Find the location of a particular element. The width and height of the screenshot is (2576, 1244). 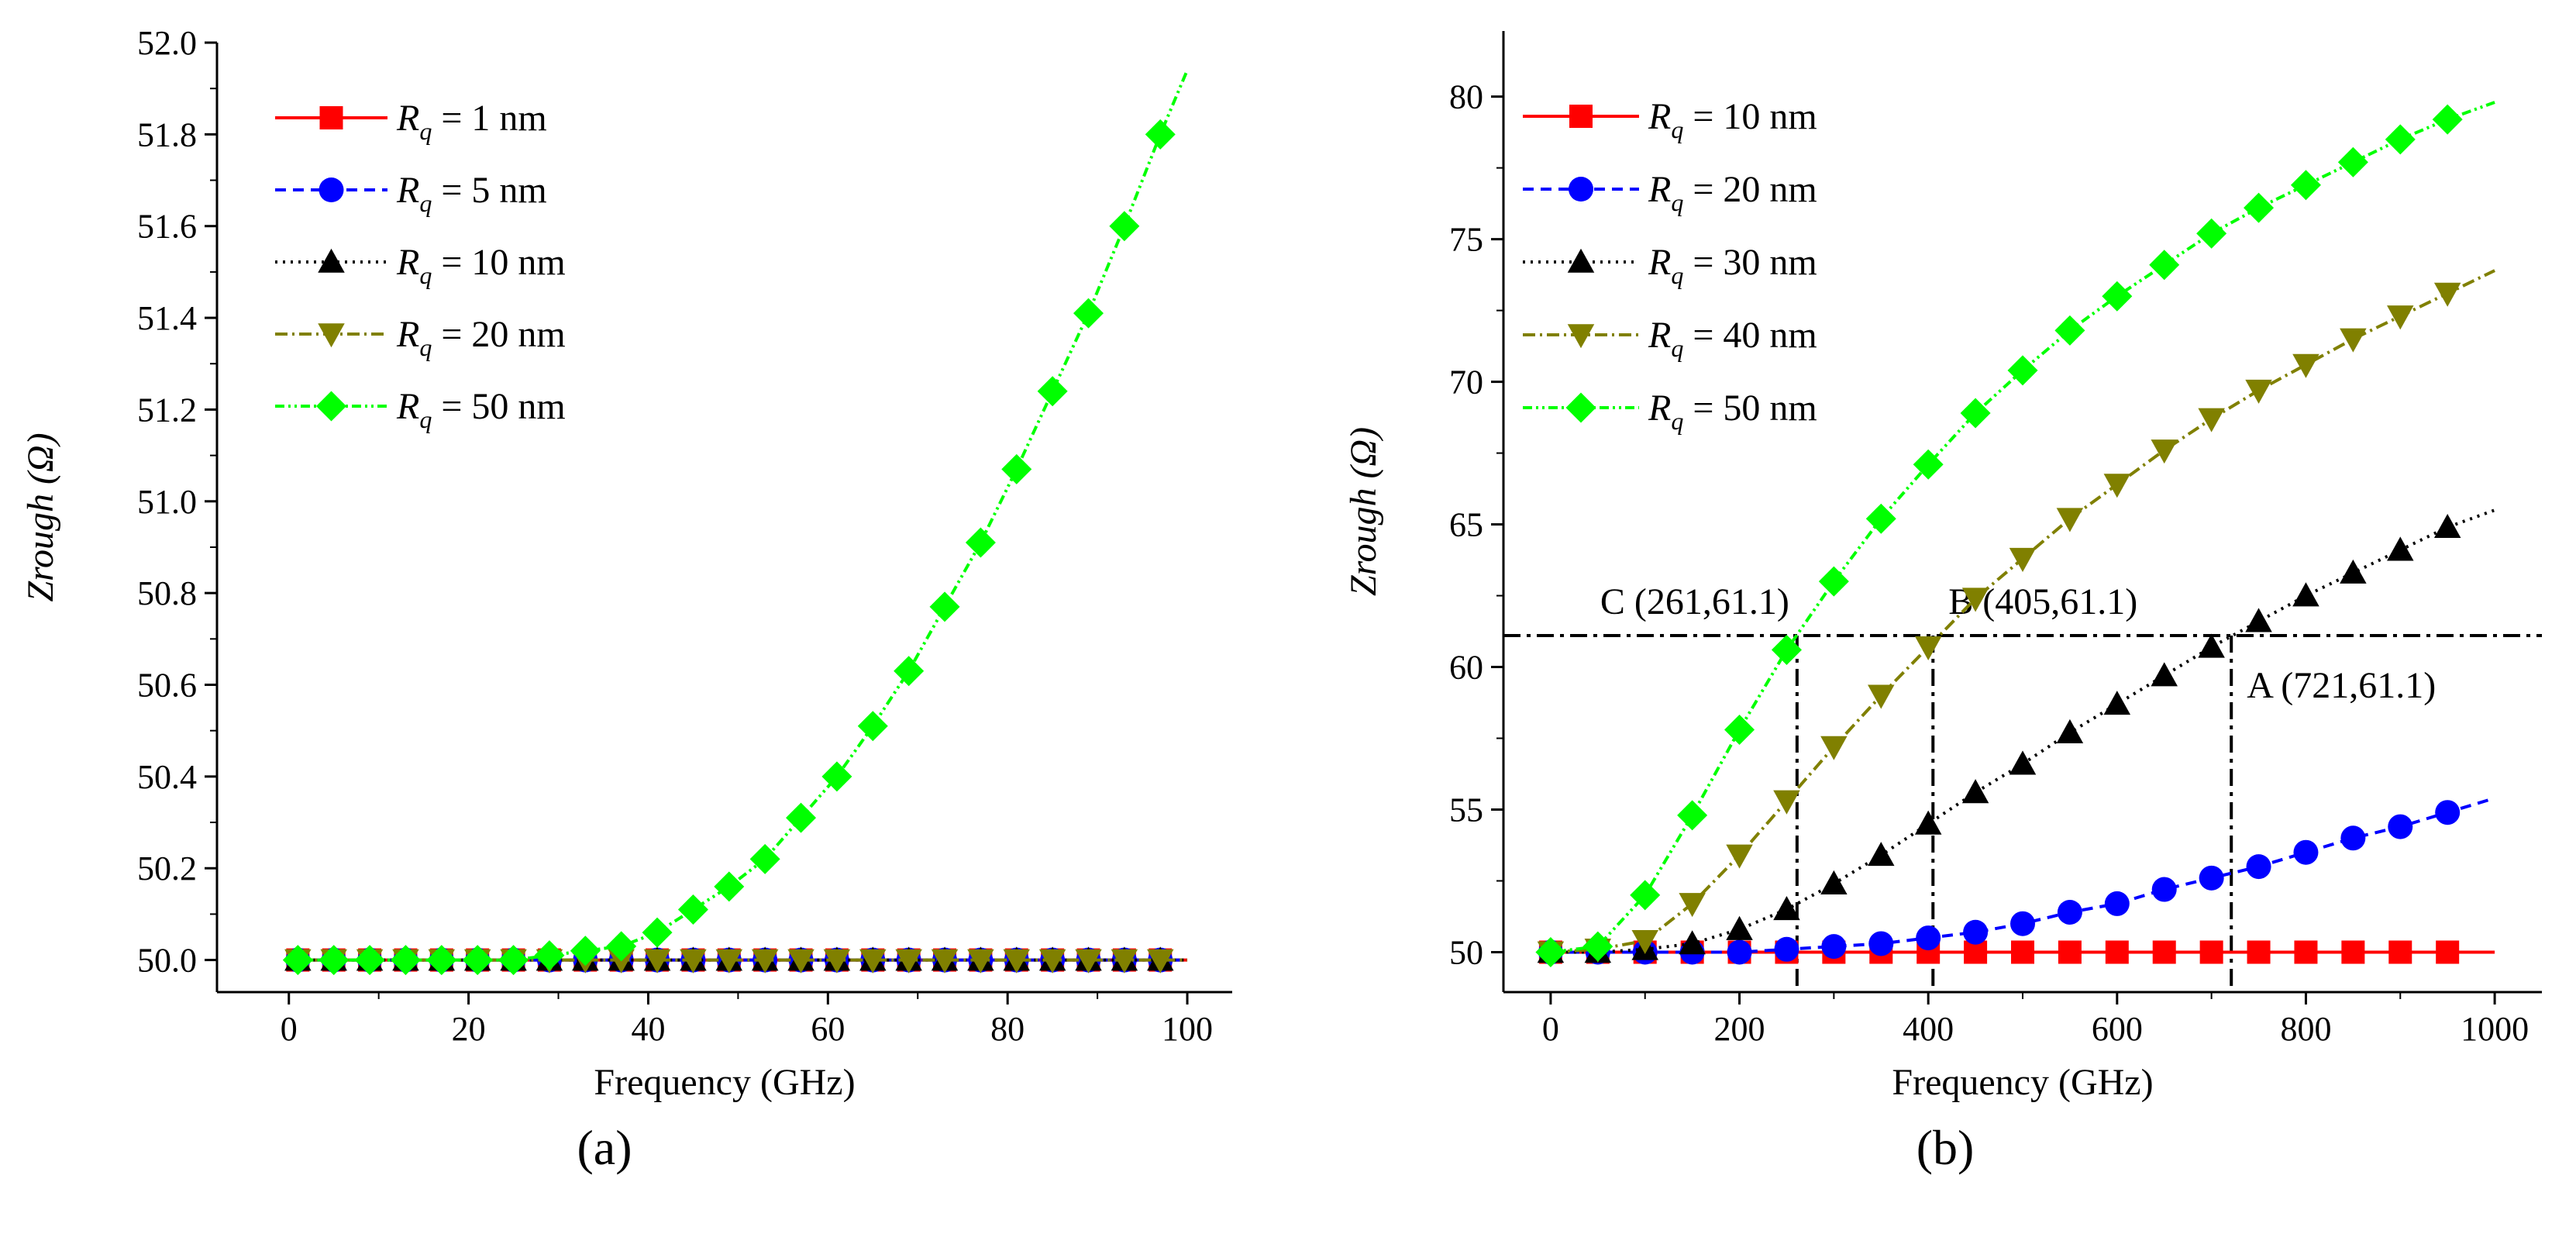

y-tick-label: 75 is located at coordinates (1466, 240).